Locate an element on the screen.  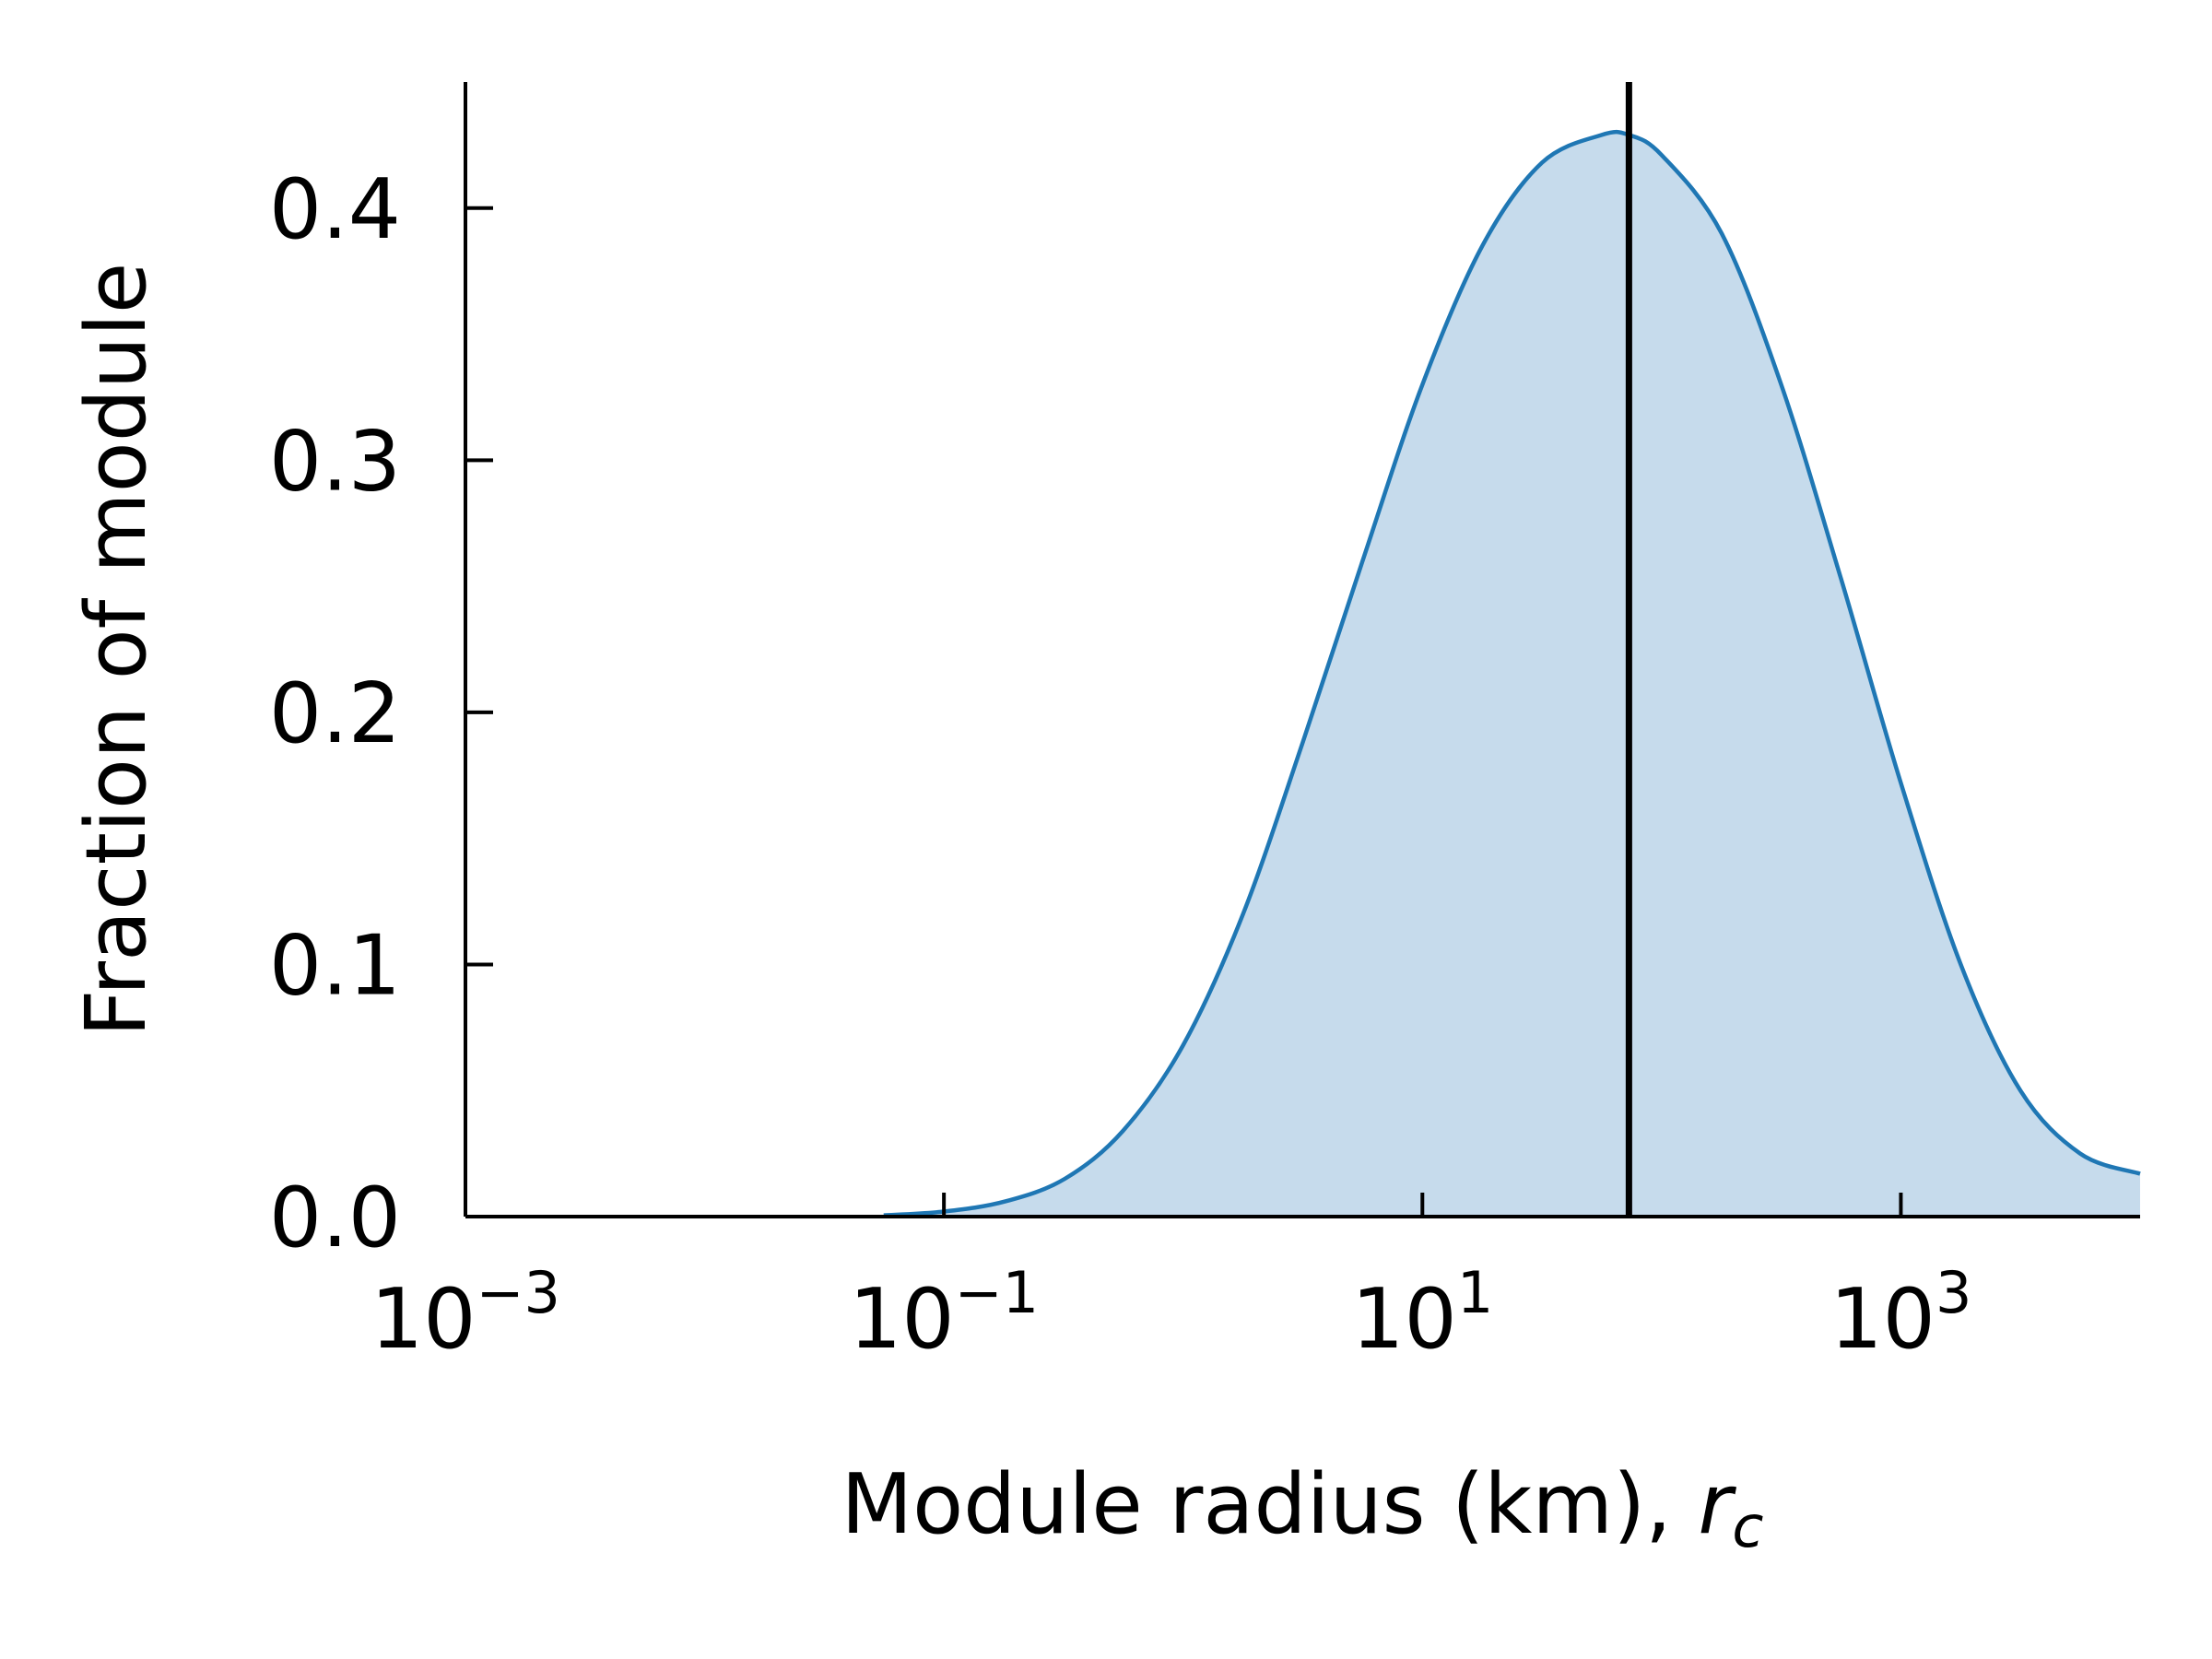
x-tick-label: 10¹ is located at coordinates (1422, 1313).